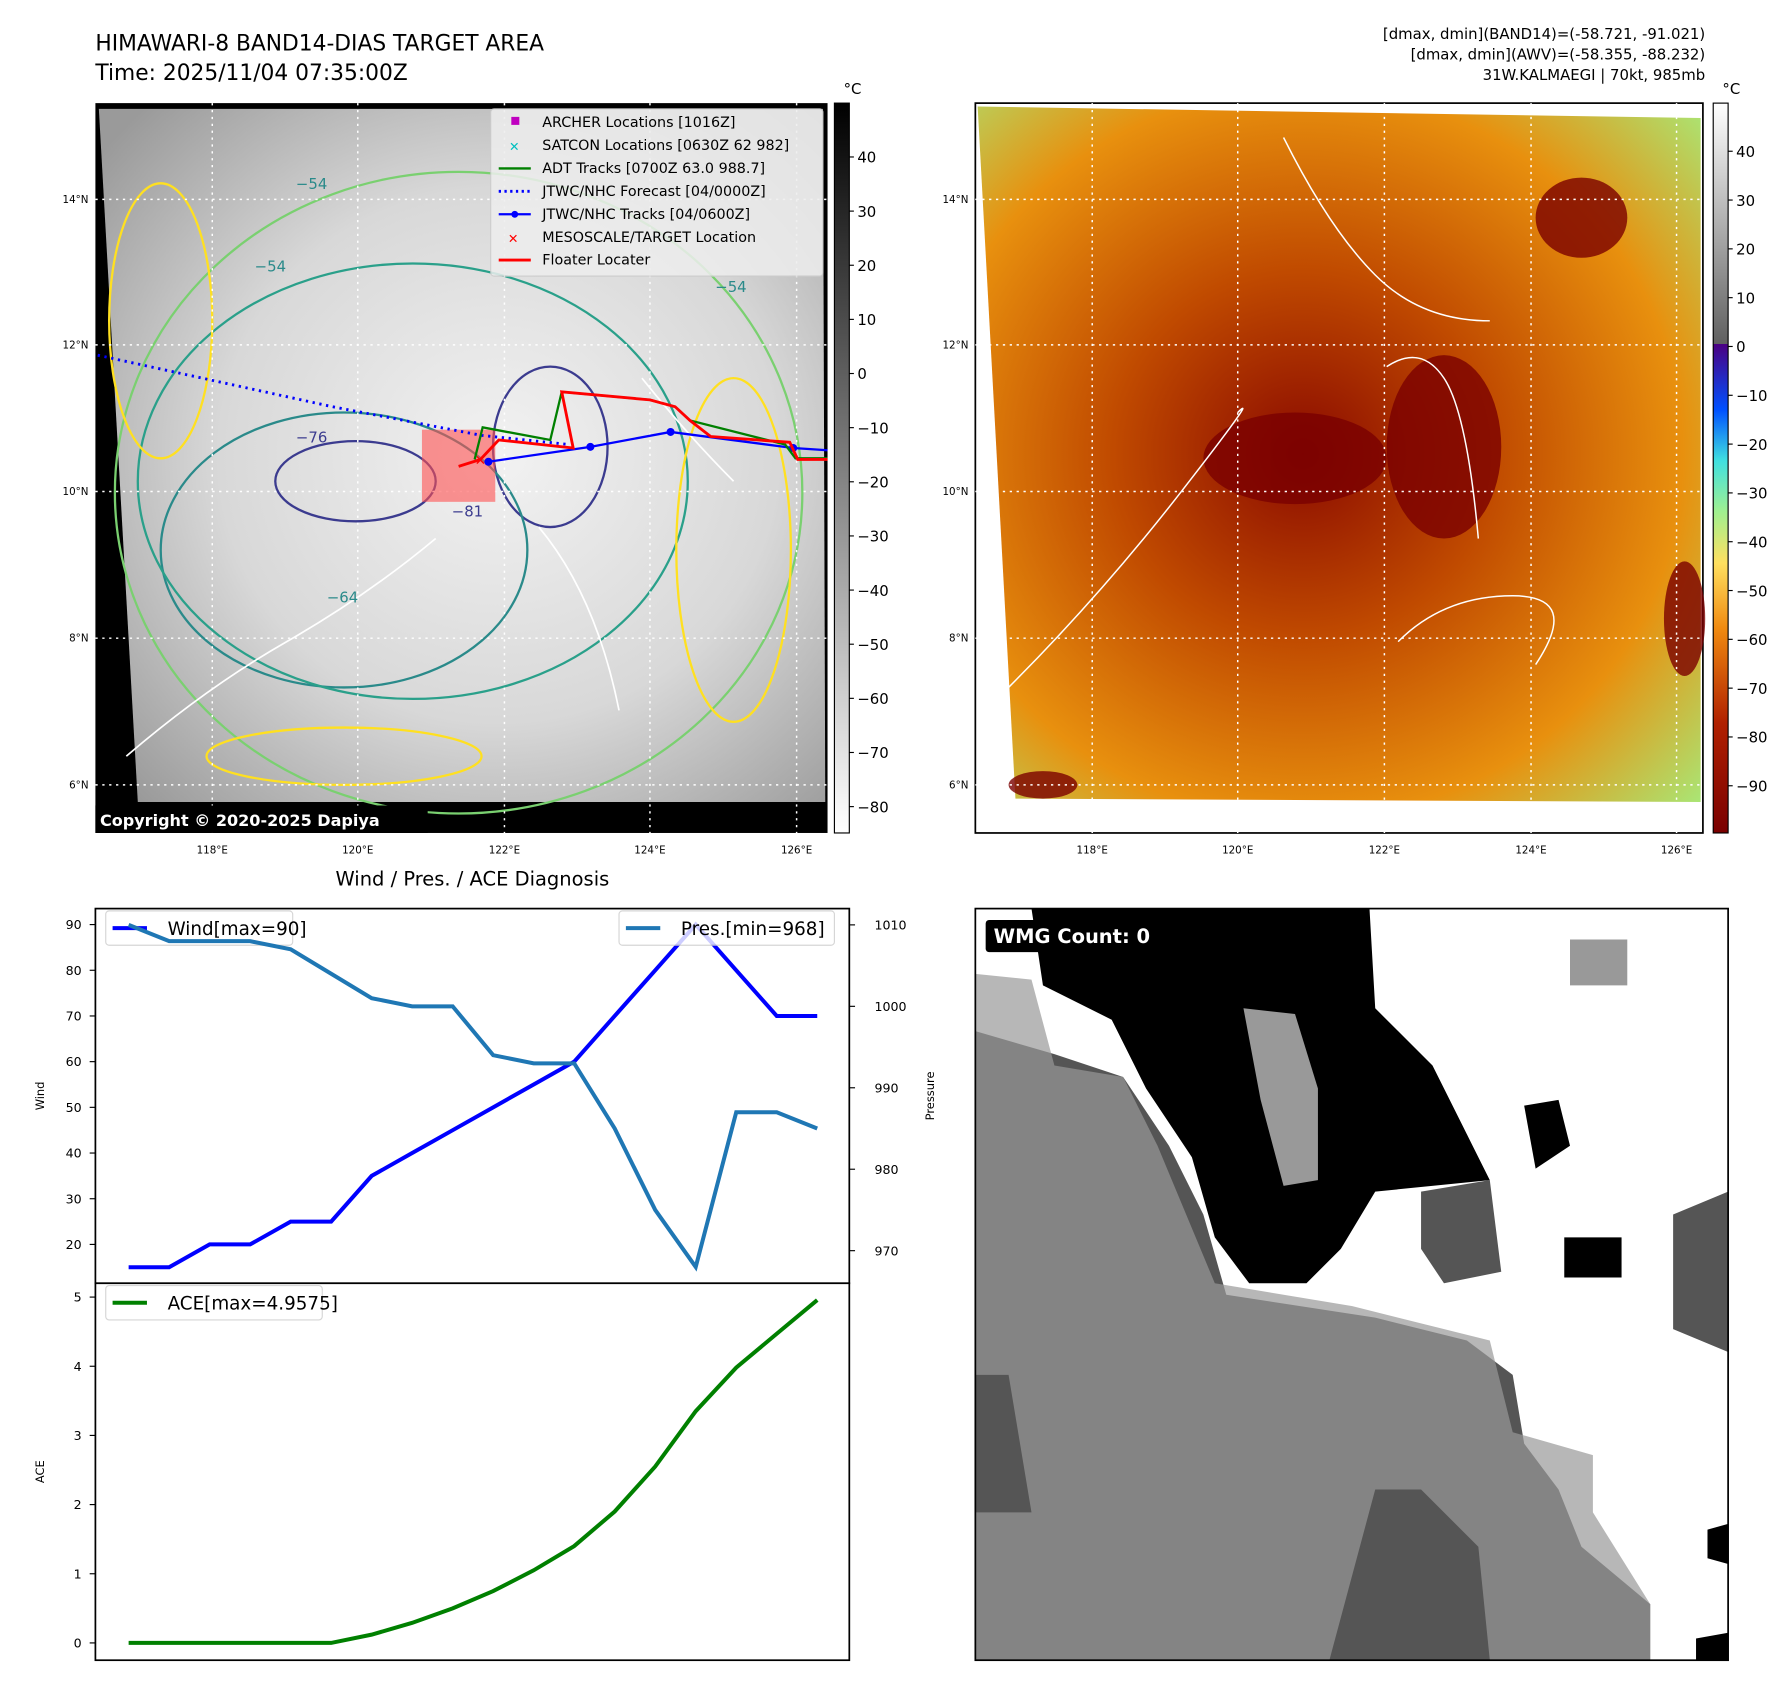 This screenshot has height=1690, width=1788. I want to click on y-axis-label: ACE, so click(40, 1471).